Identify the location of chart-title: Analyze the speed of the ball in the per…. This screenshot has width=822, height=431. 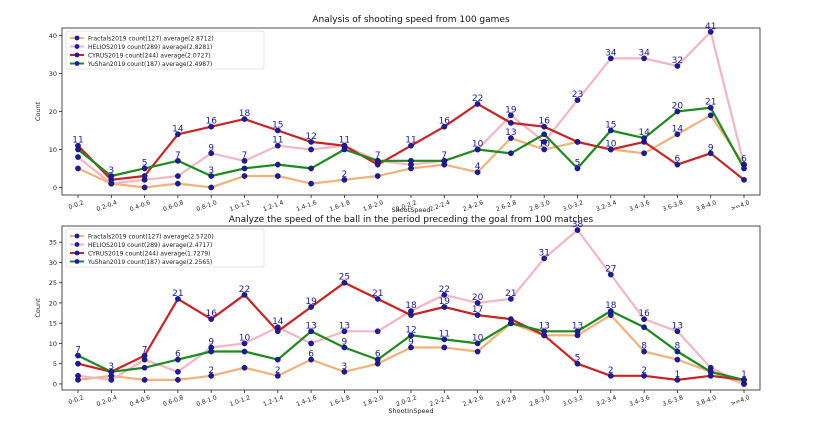
(411, 220).